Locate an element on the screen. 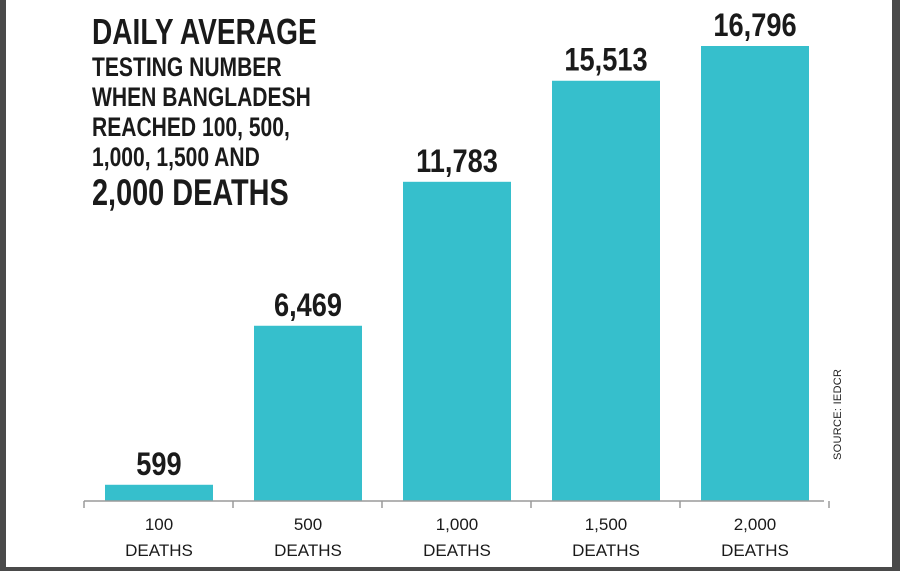  title-line-6: 2,000 DEATHS is located at coordinates (190, 192).